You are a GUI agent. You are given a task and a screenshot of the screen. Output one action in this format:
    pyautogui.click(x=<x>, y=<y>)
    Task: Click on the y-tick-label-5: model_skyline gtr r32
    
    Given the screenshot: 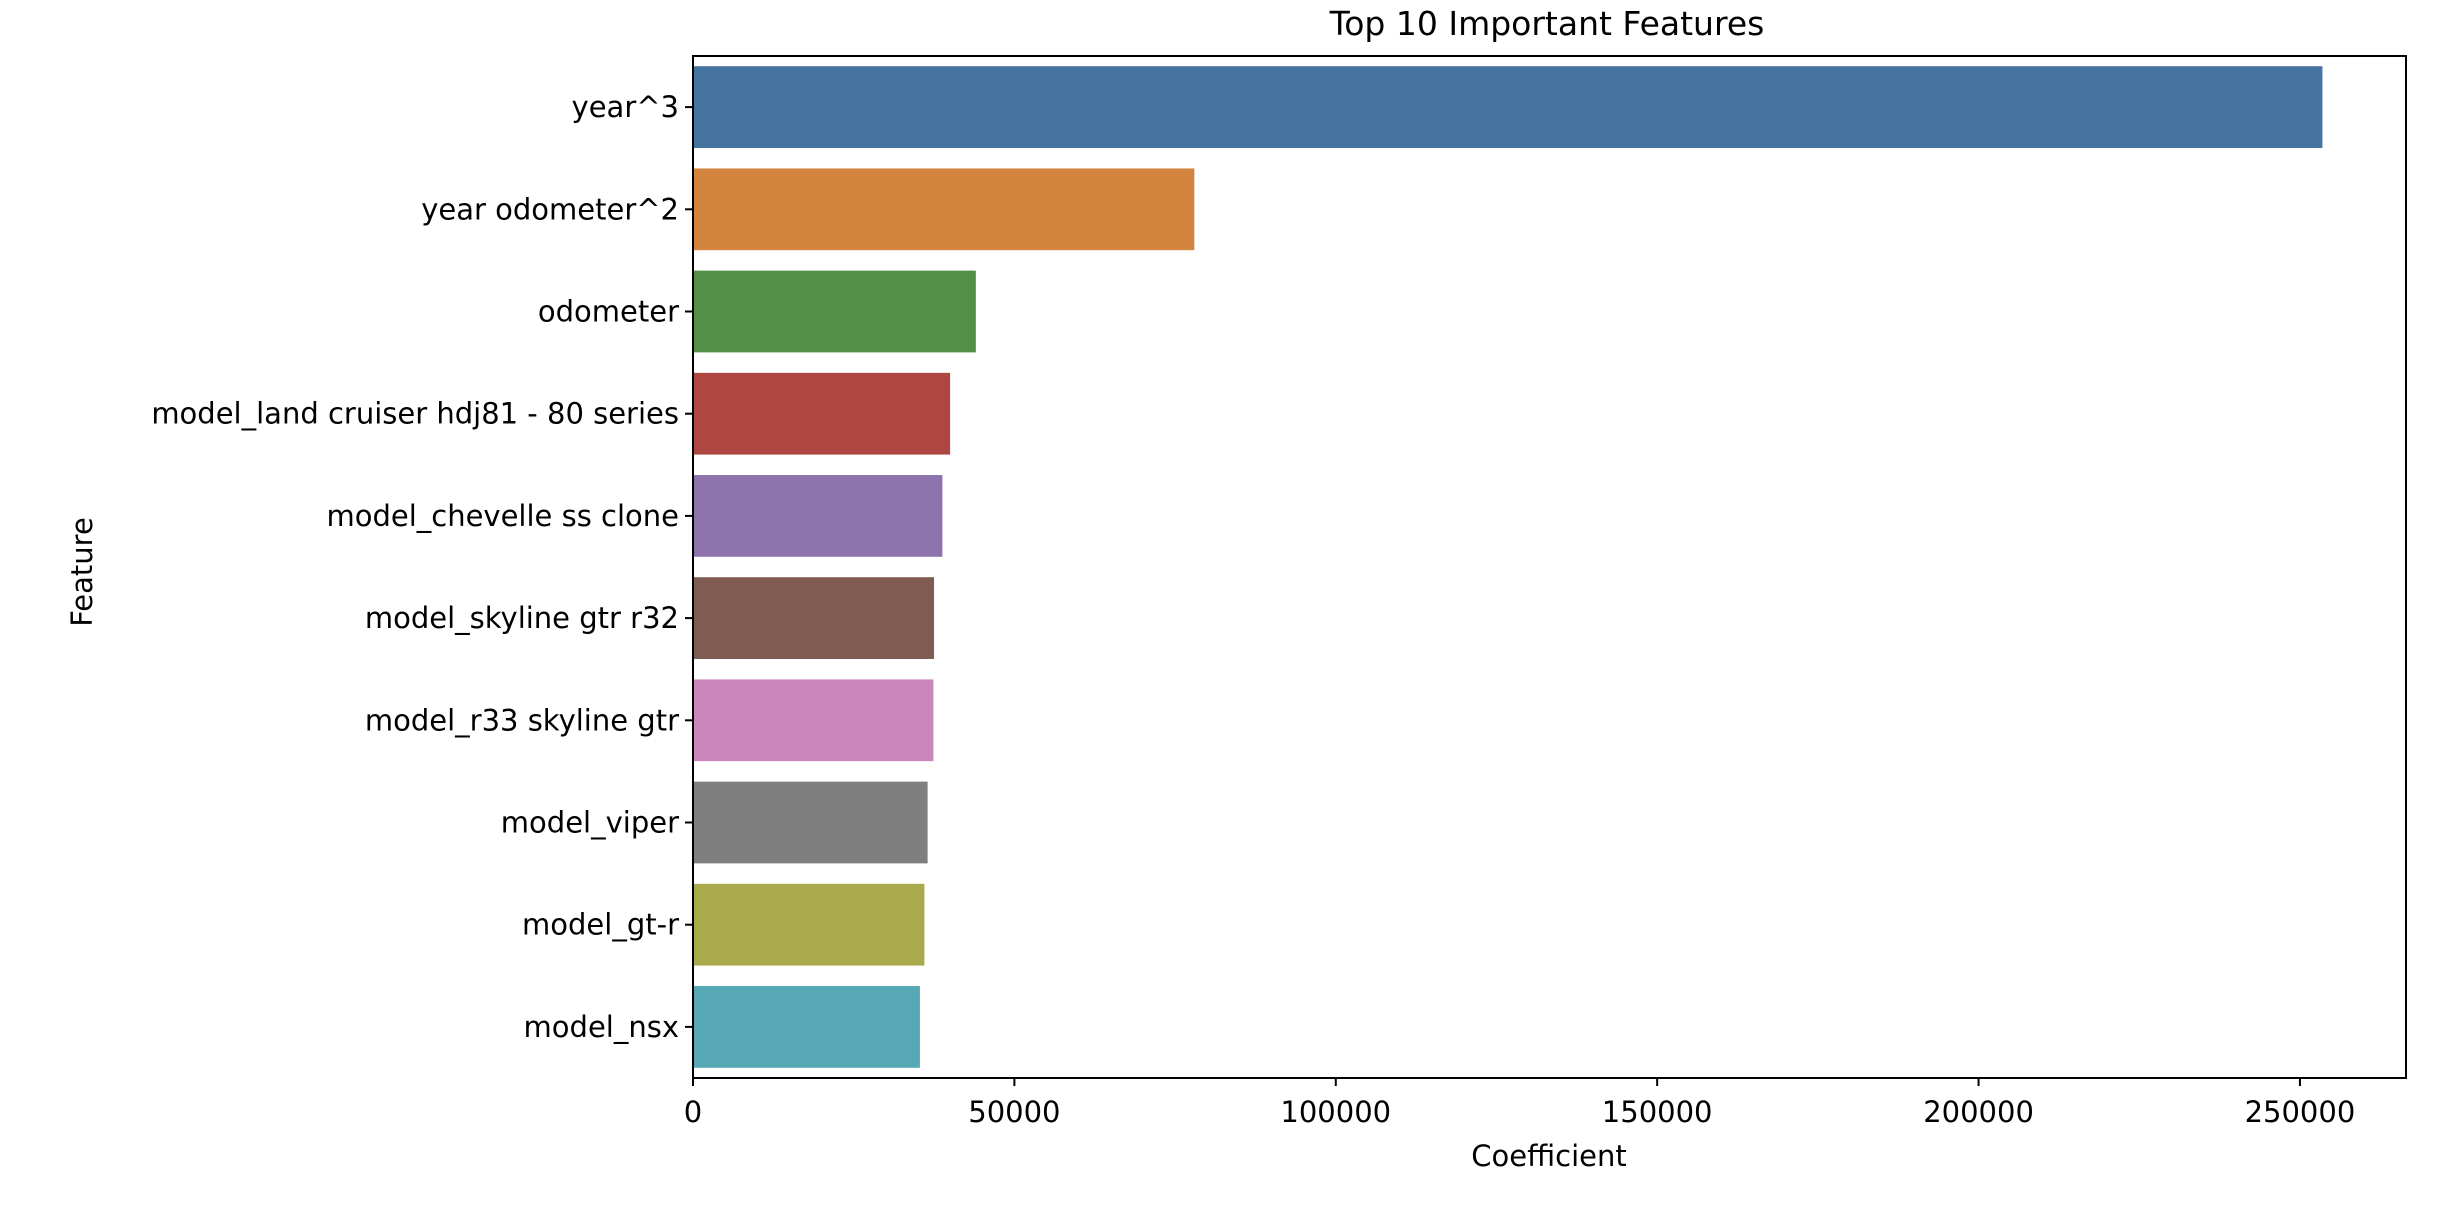 What is the action you would take?
    pyautogui.click(x=522, y=618)
    